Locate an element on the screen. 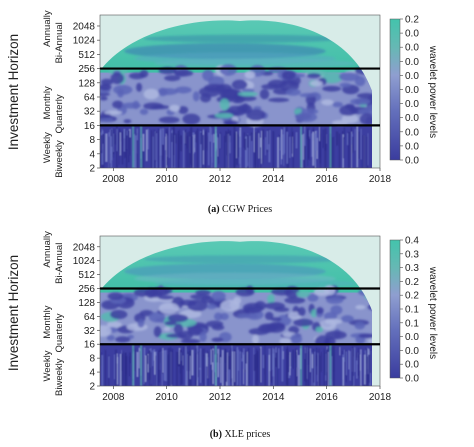  power-ridge is located at coordinates (245, 259).